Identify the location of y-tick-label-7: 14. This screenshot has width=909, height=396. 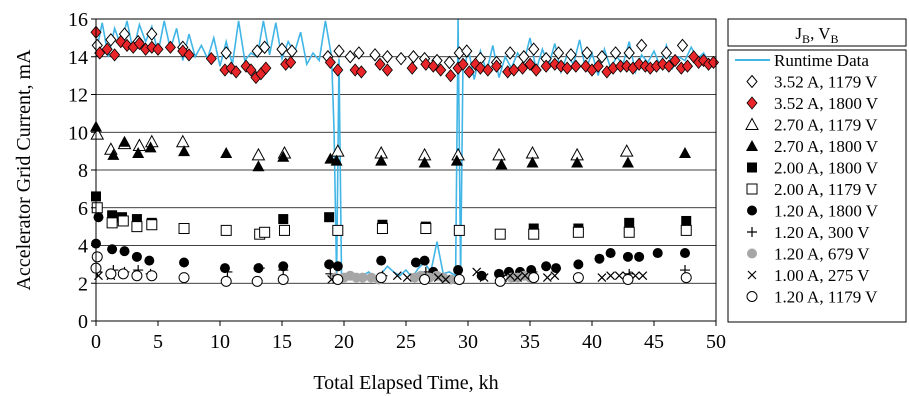
(78, 58).